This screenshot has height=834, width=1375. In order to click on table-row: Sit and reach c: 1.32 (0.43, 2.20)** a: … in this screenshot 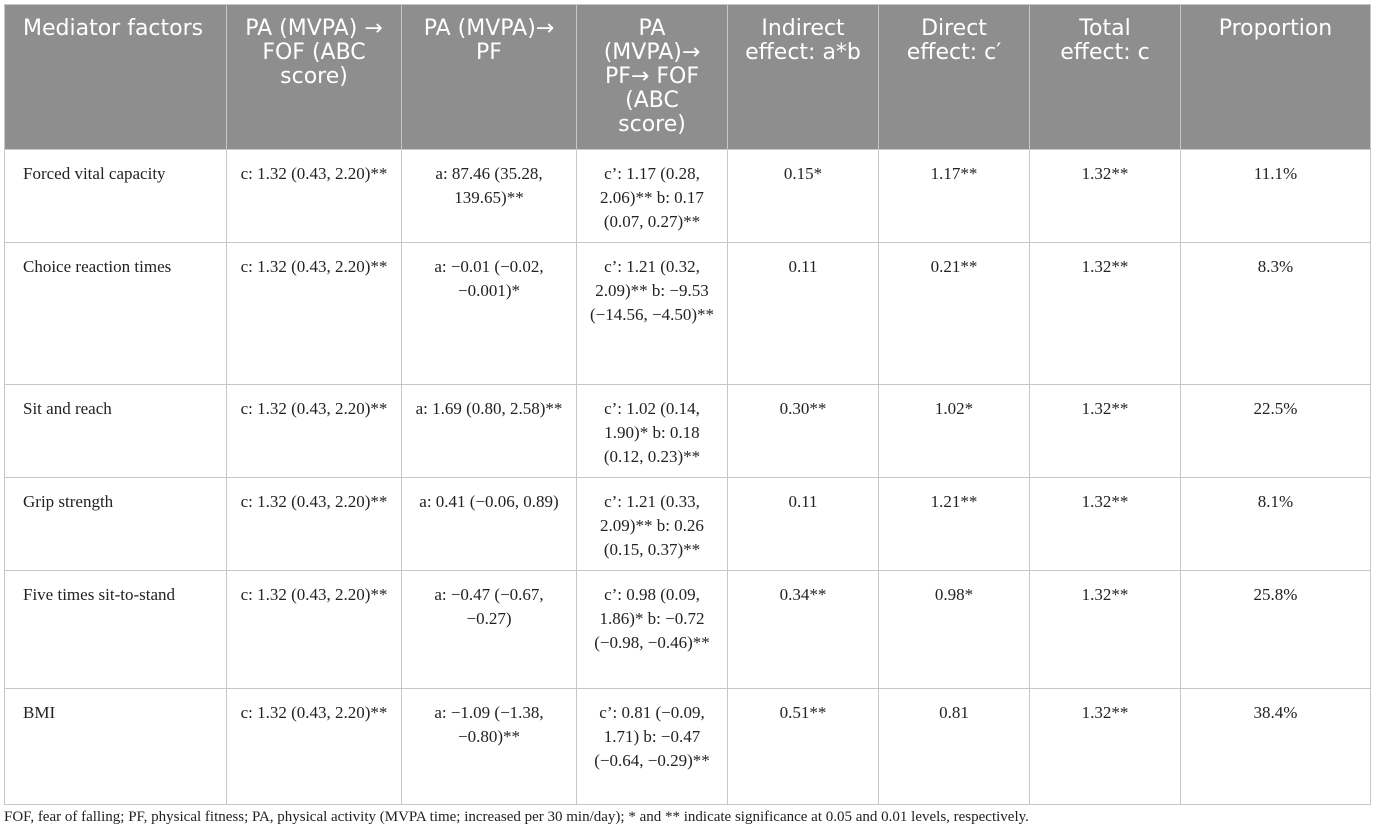, I will do `click(687, 431)`.